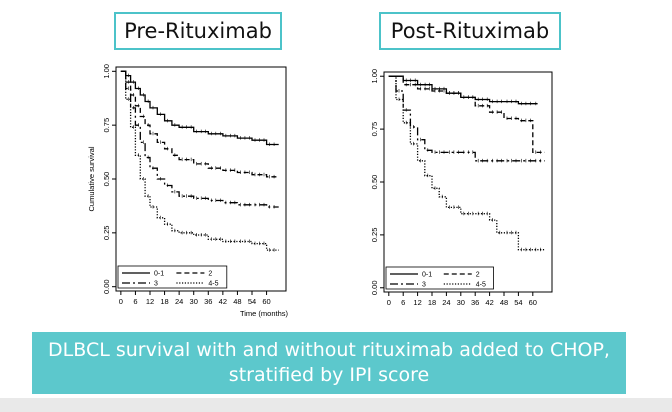 This screenshot has width=672, height=412. What do you see at coordinates (461, 302) in the screenshot?
I see `post-xtick-label: 30` at bounding box center [461, 302].